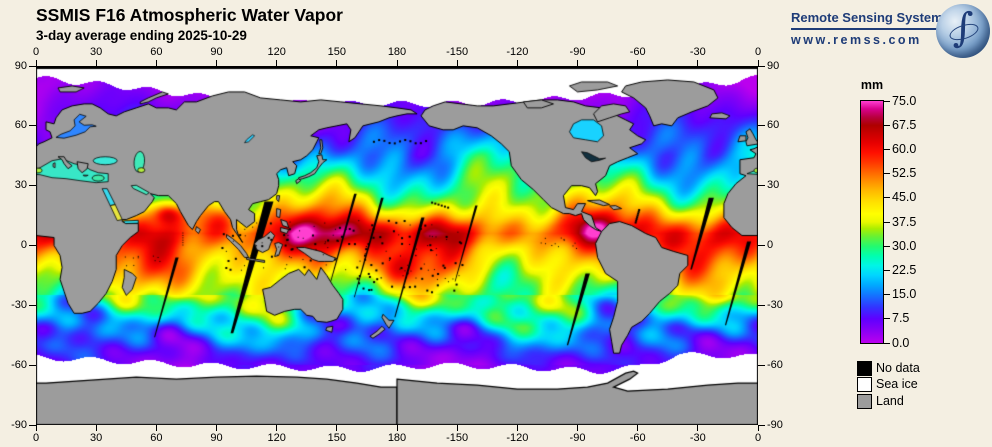 Image resolution: width=992 pixels, height=447 pixels. Describe the element at coordinates (775, 364) in the screenshot. I see `lat-tick-label-right: -60` at that location.